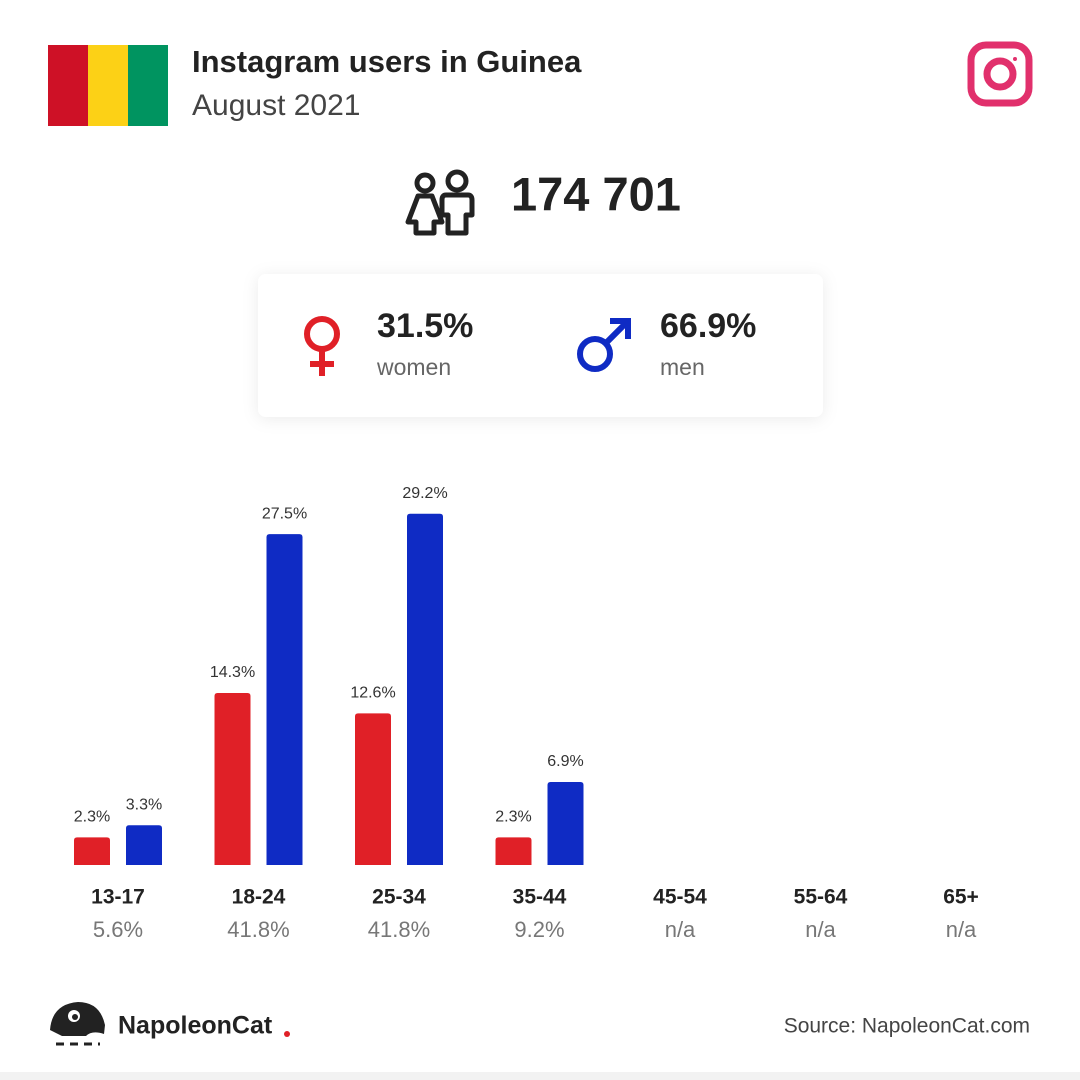  Describe the element at coordinates (604, 345) in the screenshot. I see `male-icon` at that location.